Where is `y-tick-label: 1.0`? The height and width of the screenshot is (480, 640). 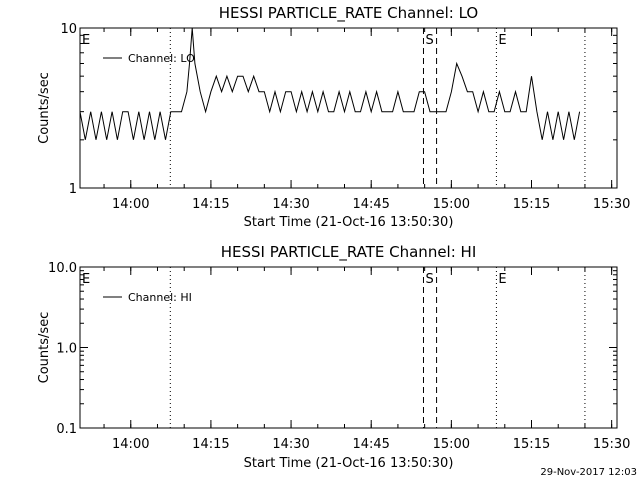 y-tick-label: 1.0 is located at coordinates (66, 349).